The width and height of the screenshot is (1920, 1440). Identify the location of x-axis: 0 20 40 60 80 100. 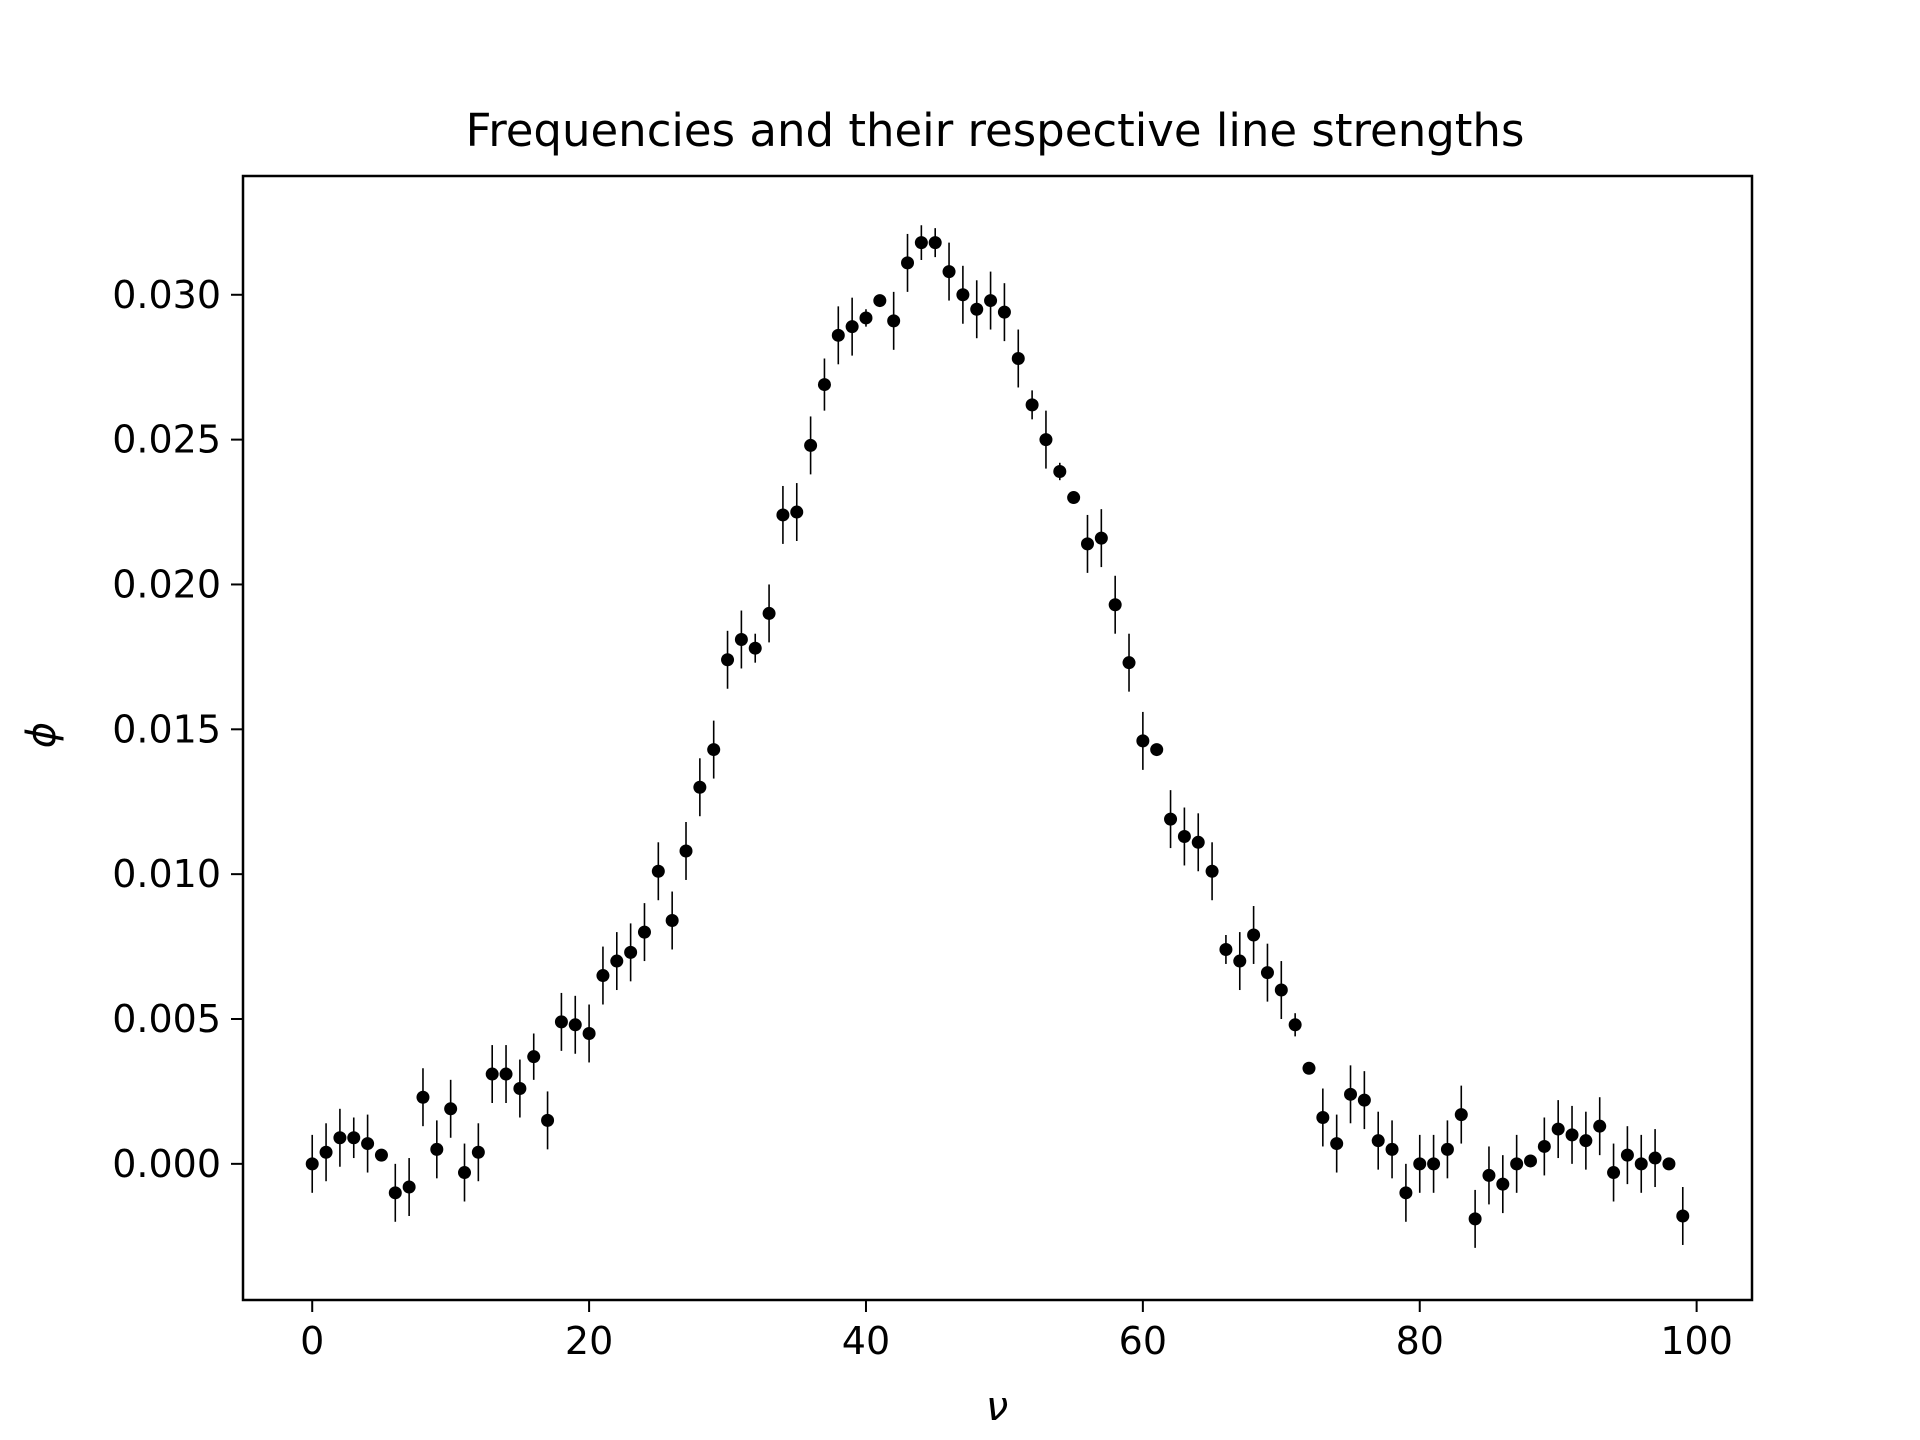
(1016, 1331).